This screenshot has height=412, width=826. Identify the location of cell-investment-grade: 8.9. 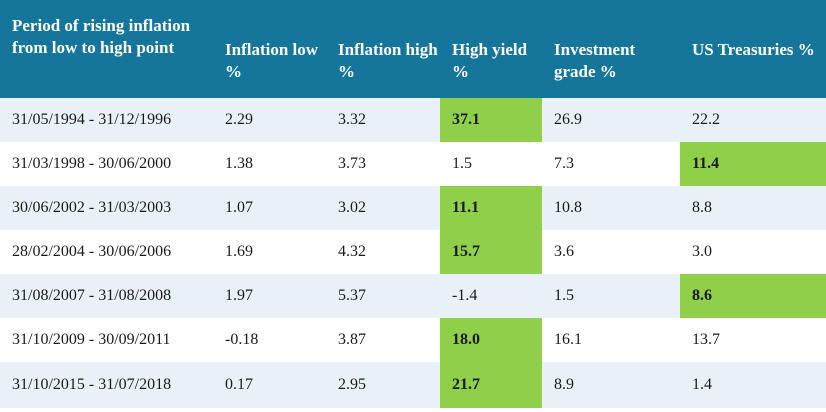
(611, 385).